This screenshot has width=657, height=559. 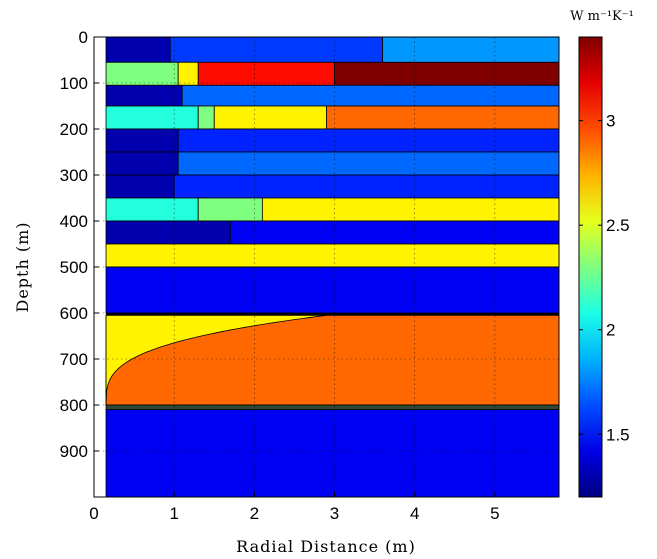 I want to click on y-axis-ticks: 0 100 200 300 400 500 600 700 800 900, so click(x=79, y=244).